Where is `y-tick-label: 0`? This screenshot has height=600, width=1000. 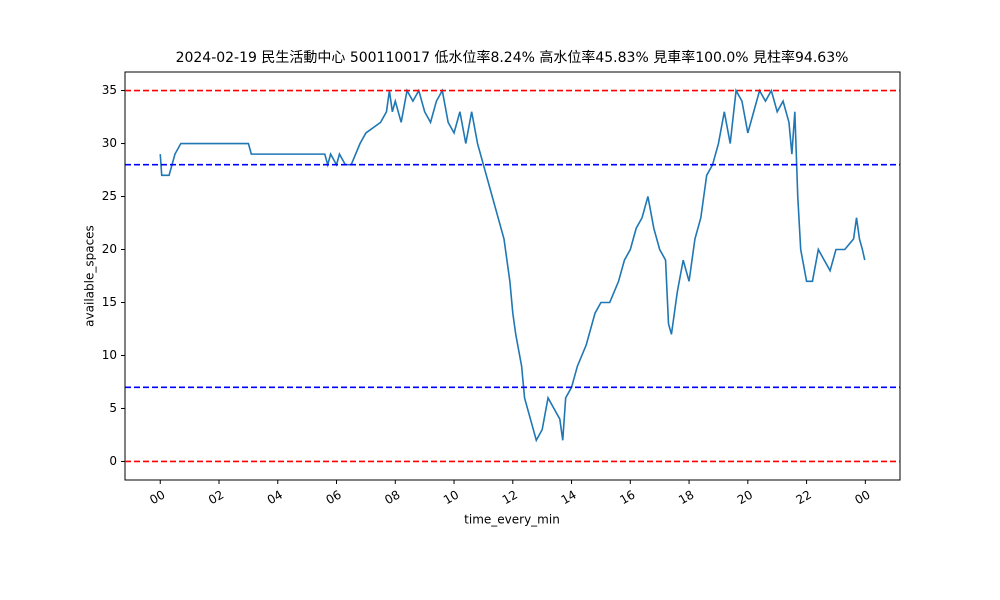 y-tick-label: 0 is located at coordinates (113, 461).